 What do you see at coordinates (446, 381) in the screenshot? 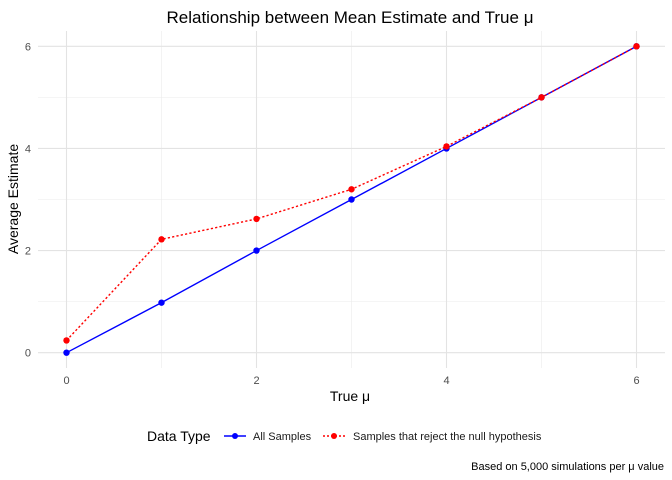
I see `x-tick-label: 4` at bounding box center [446, 381].